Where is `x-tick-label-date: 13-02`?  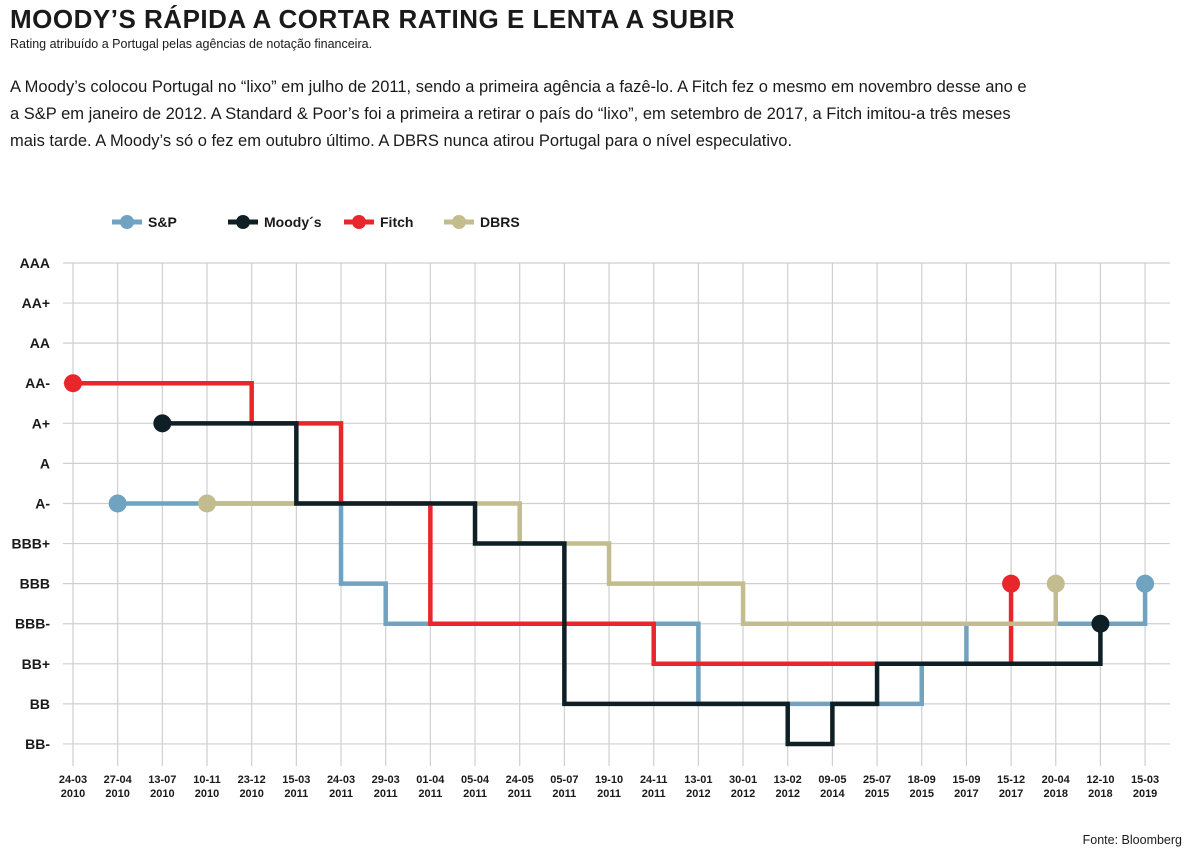 x-tick-label-date: 13-02 is located at coordinates (788, 780).